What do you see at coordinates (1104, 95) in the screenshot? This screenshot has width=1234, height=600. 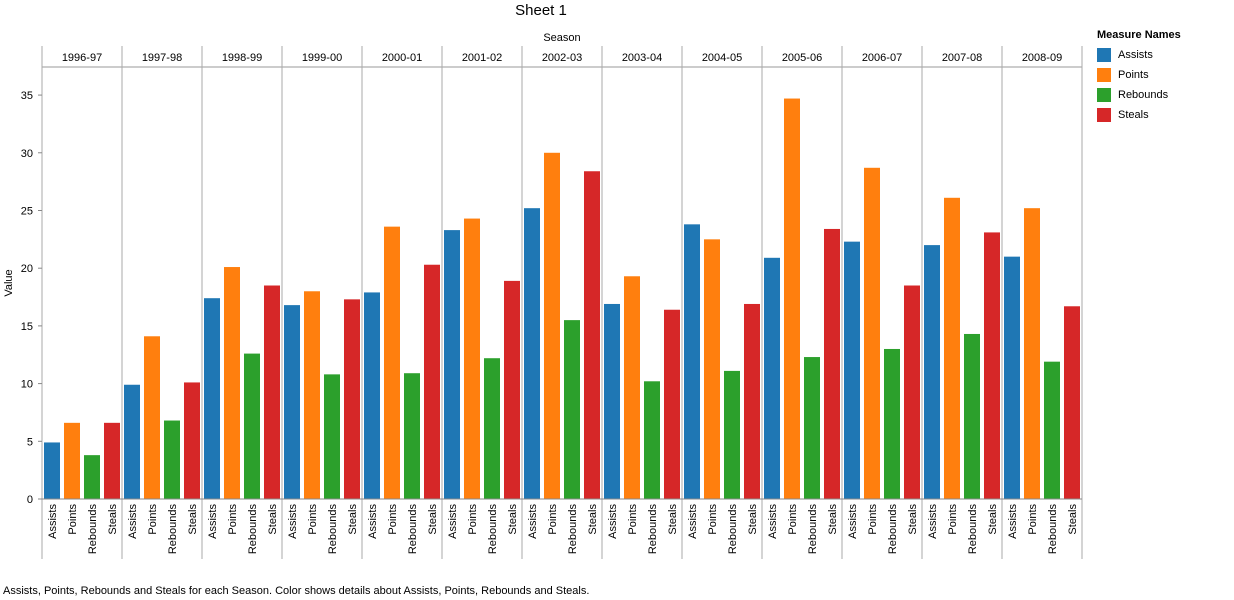 I see `legend-swatch-rebounds` at bounding box center [1104, 95].